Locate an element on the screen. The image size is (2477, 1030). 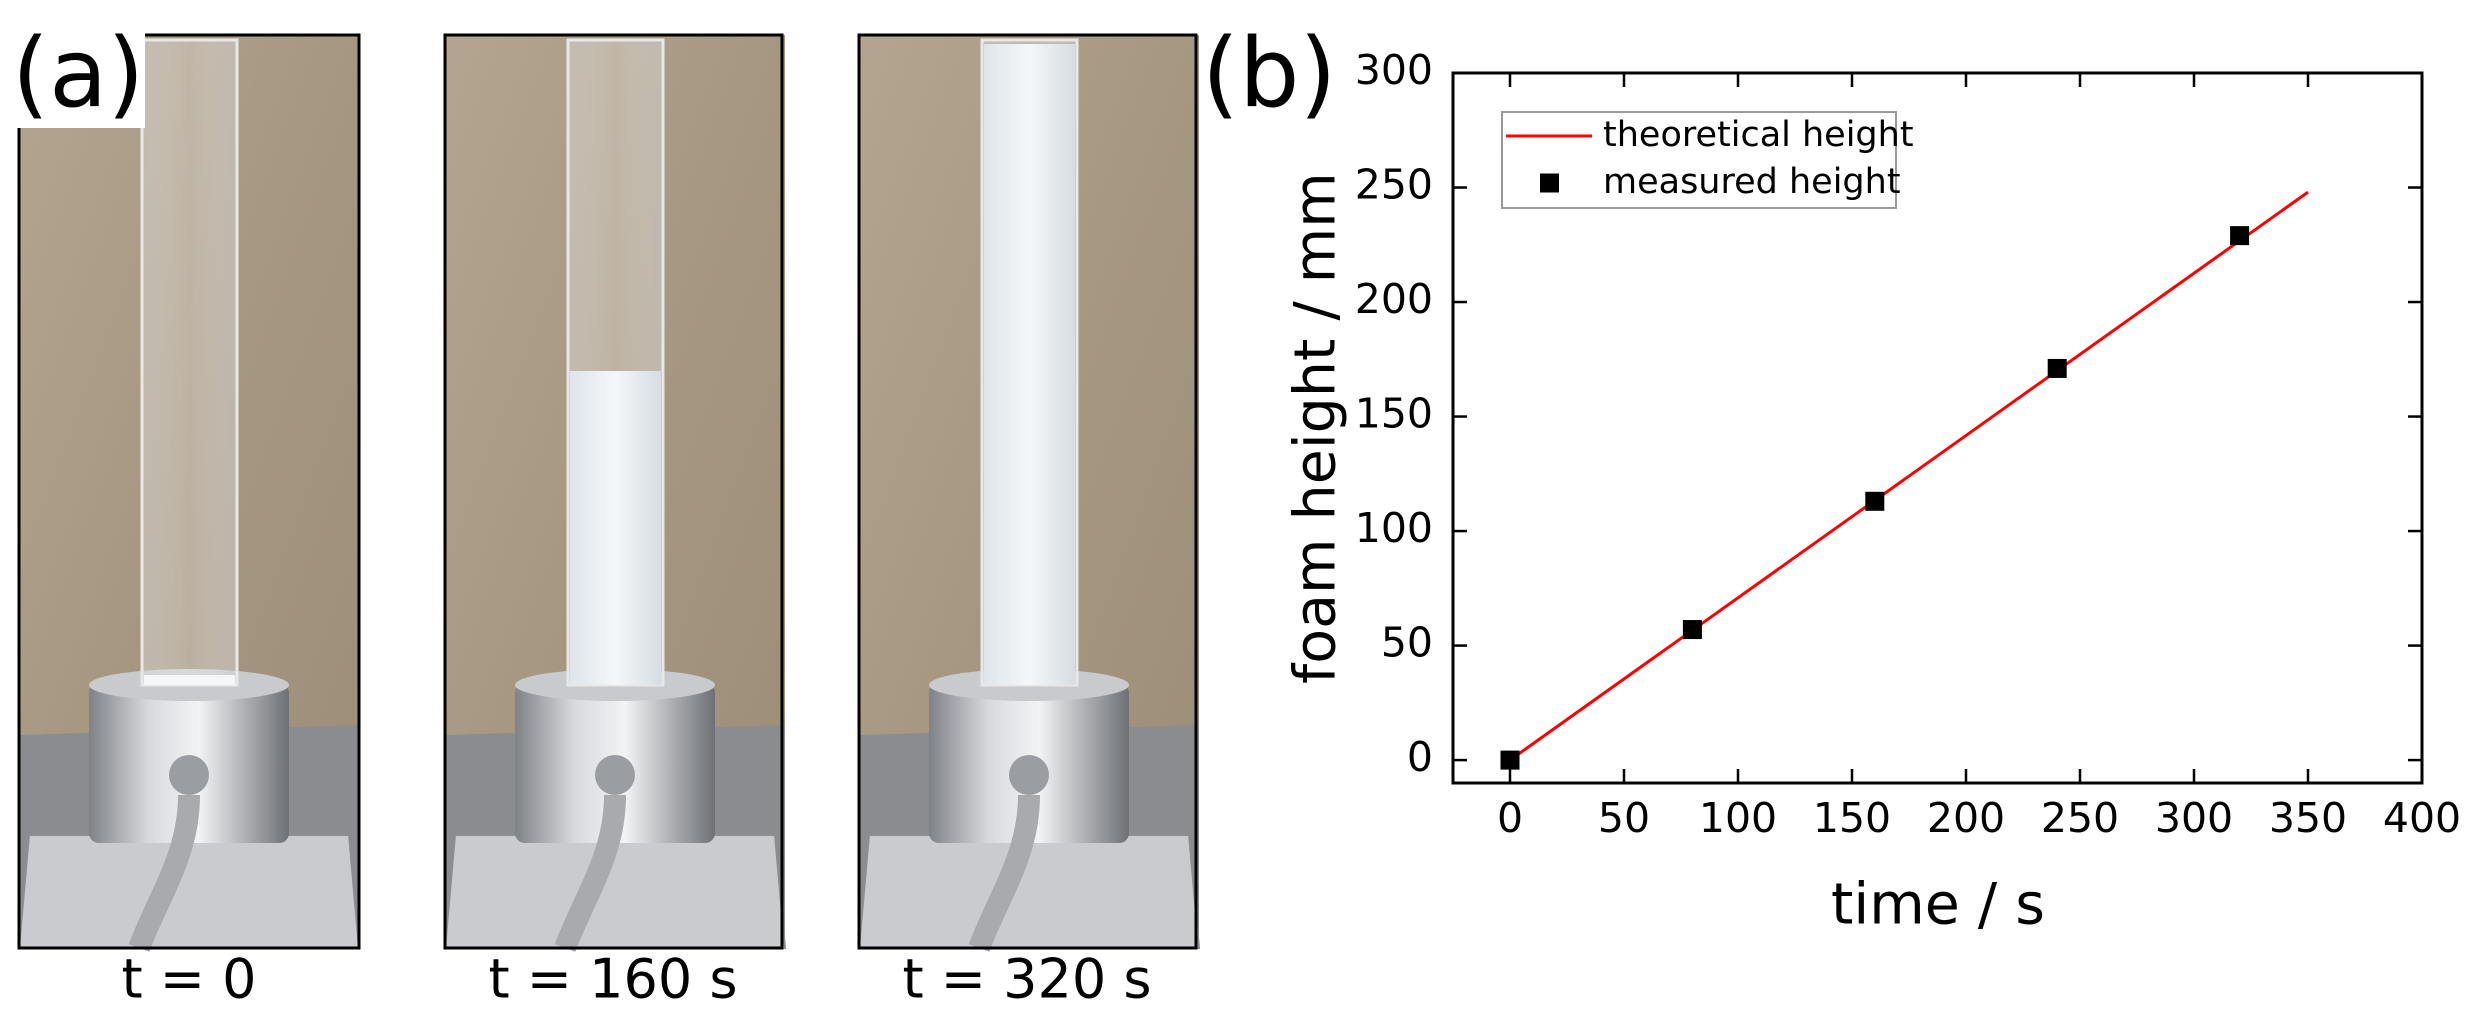
x-tick-label: 250 is located at coordinates (2080, 818).